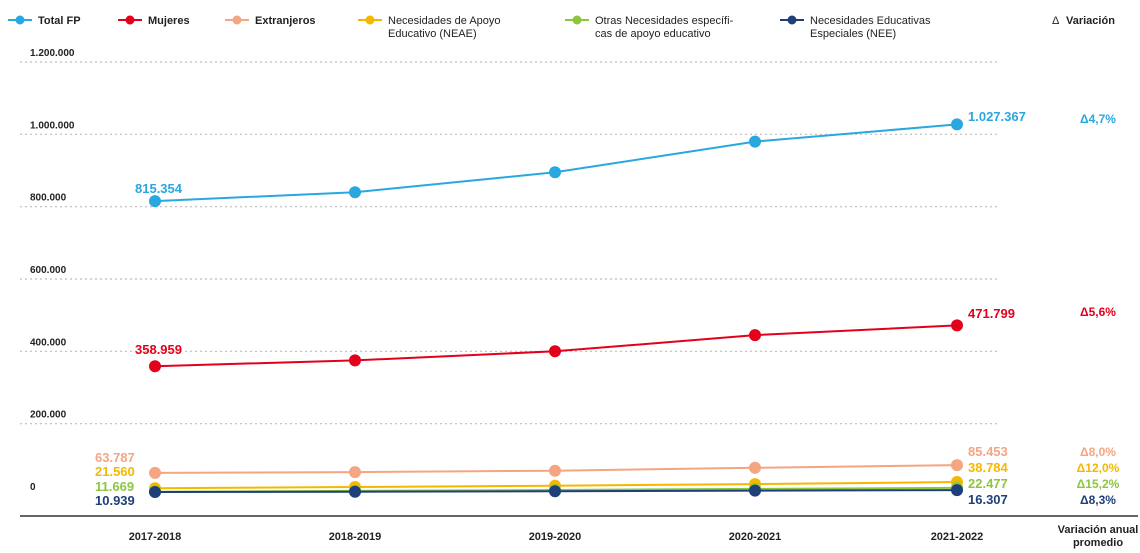  Describe the element at coordinates (48, 342) in the screenshot. I see `y-tick-label: 400.000` at that location.